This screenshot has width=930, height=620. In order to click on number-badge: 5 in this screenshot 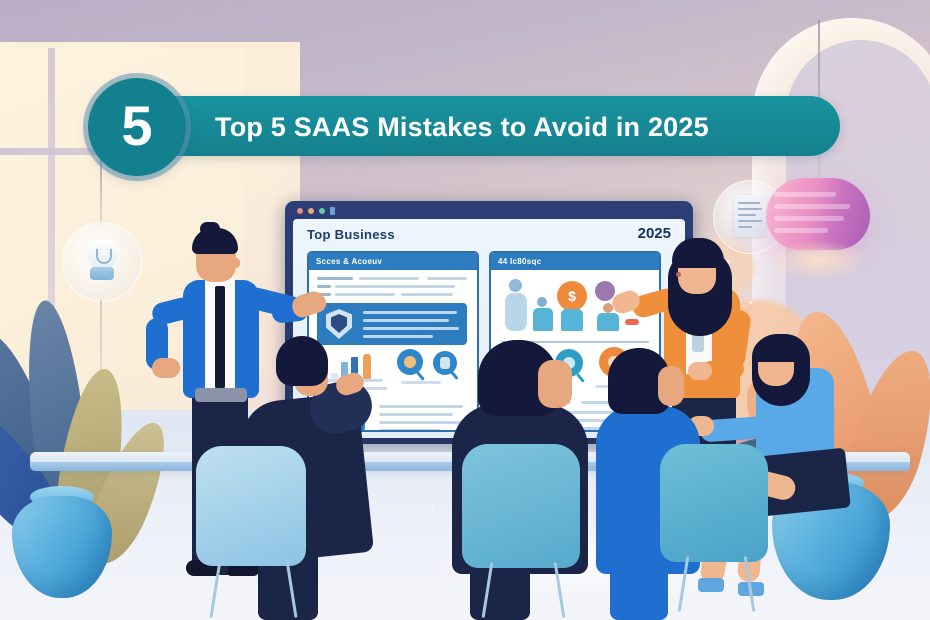, I will do `click(137, 127)`.